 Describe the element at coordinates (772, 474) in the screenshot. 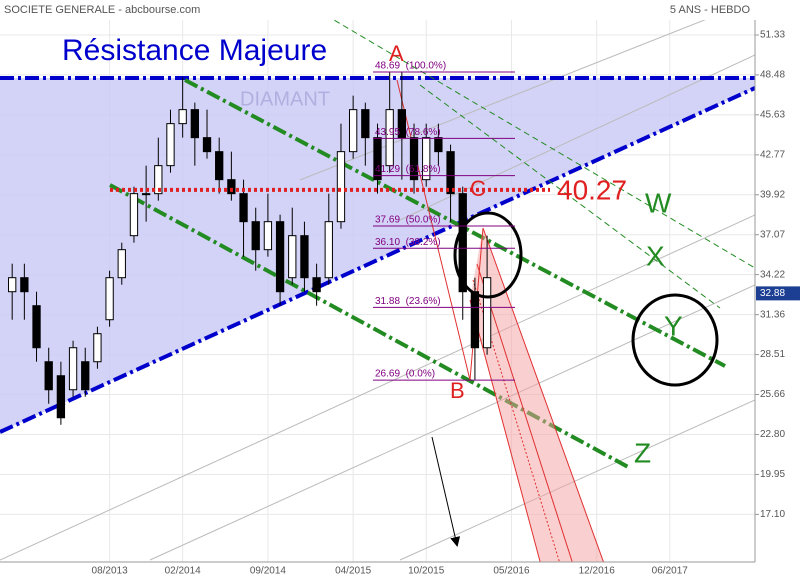

I see `y-tick-label: 19.95` at that location.